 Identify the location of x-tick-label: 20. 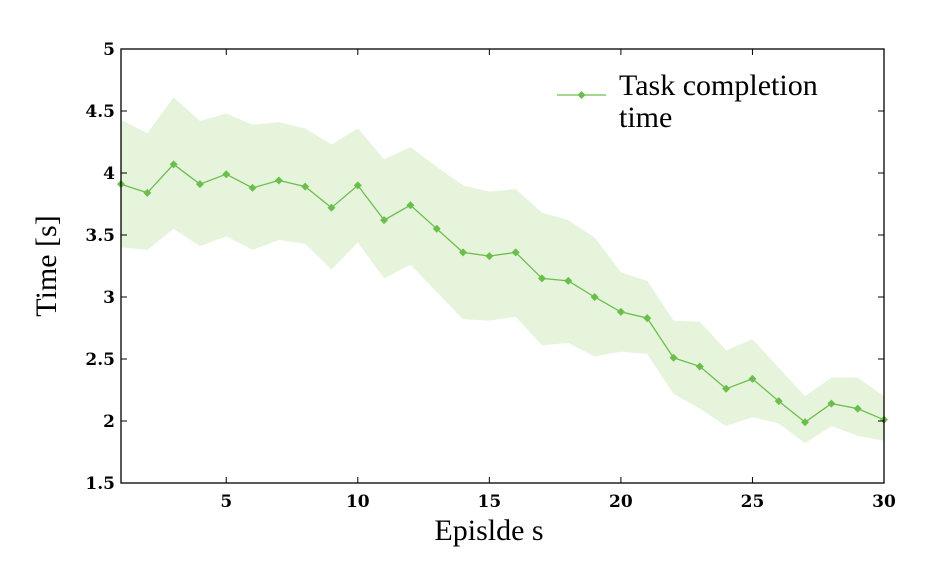
(621, 502).